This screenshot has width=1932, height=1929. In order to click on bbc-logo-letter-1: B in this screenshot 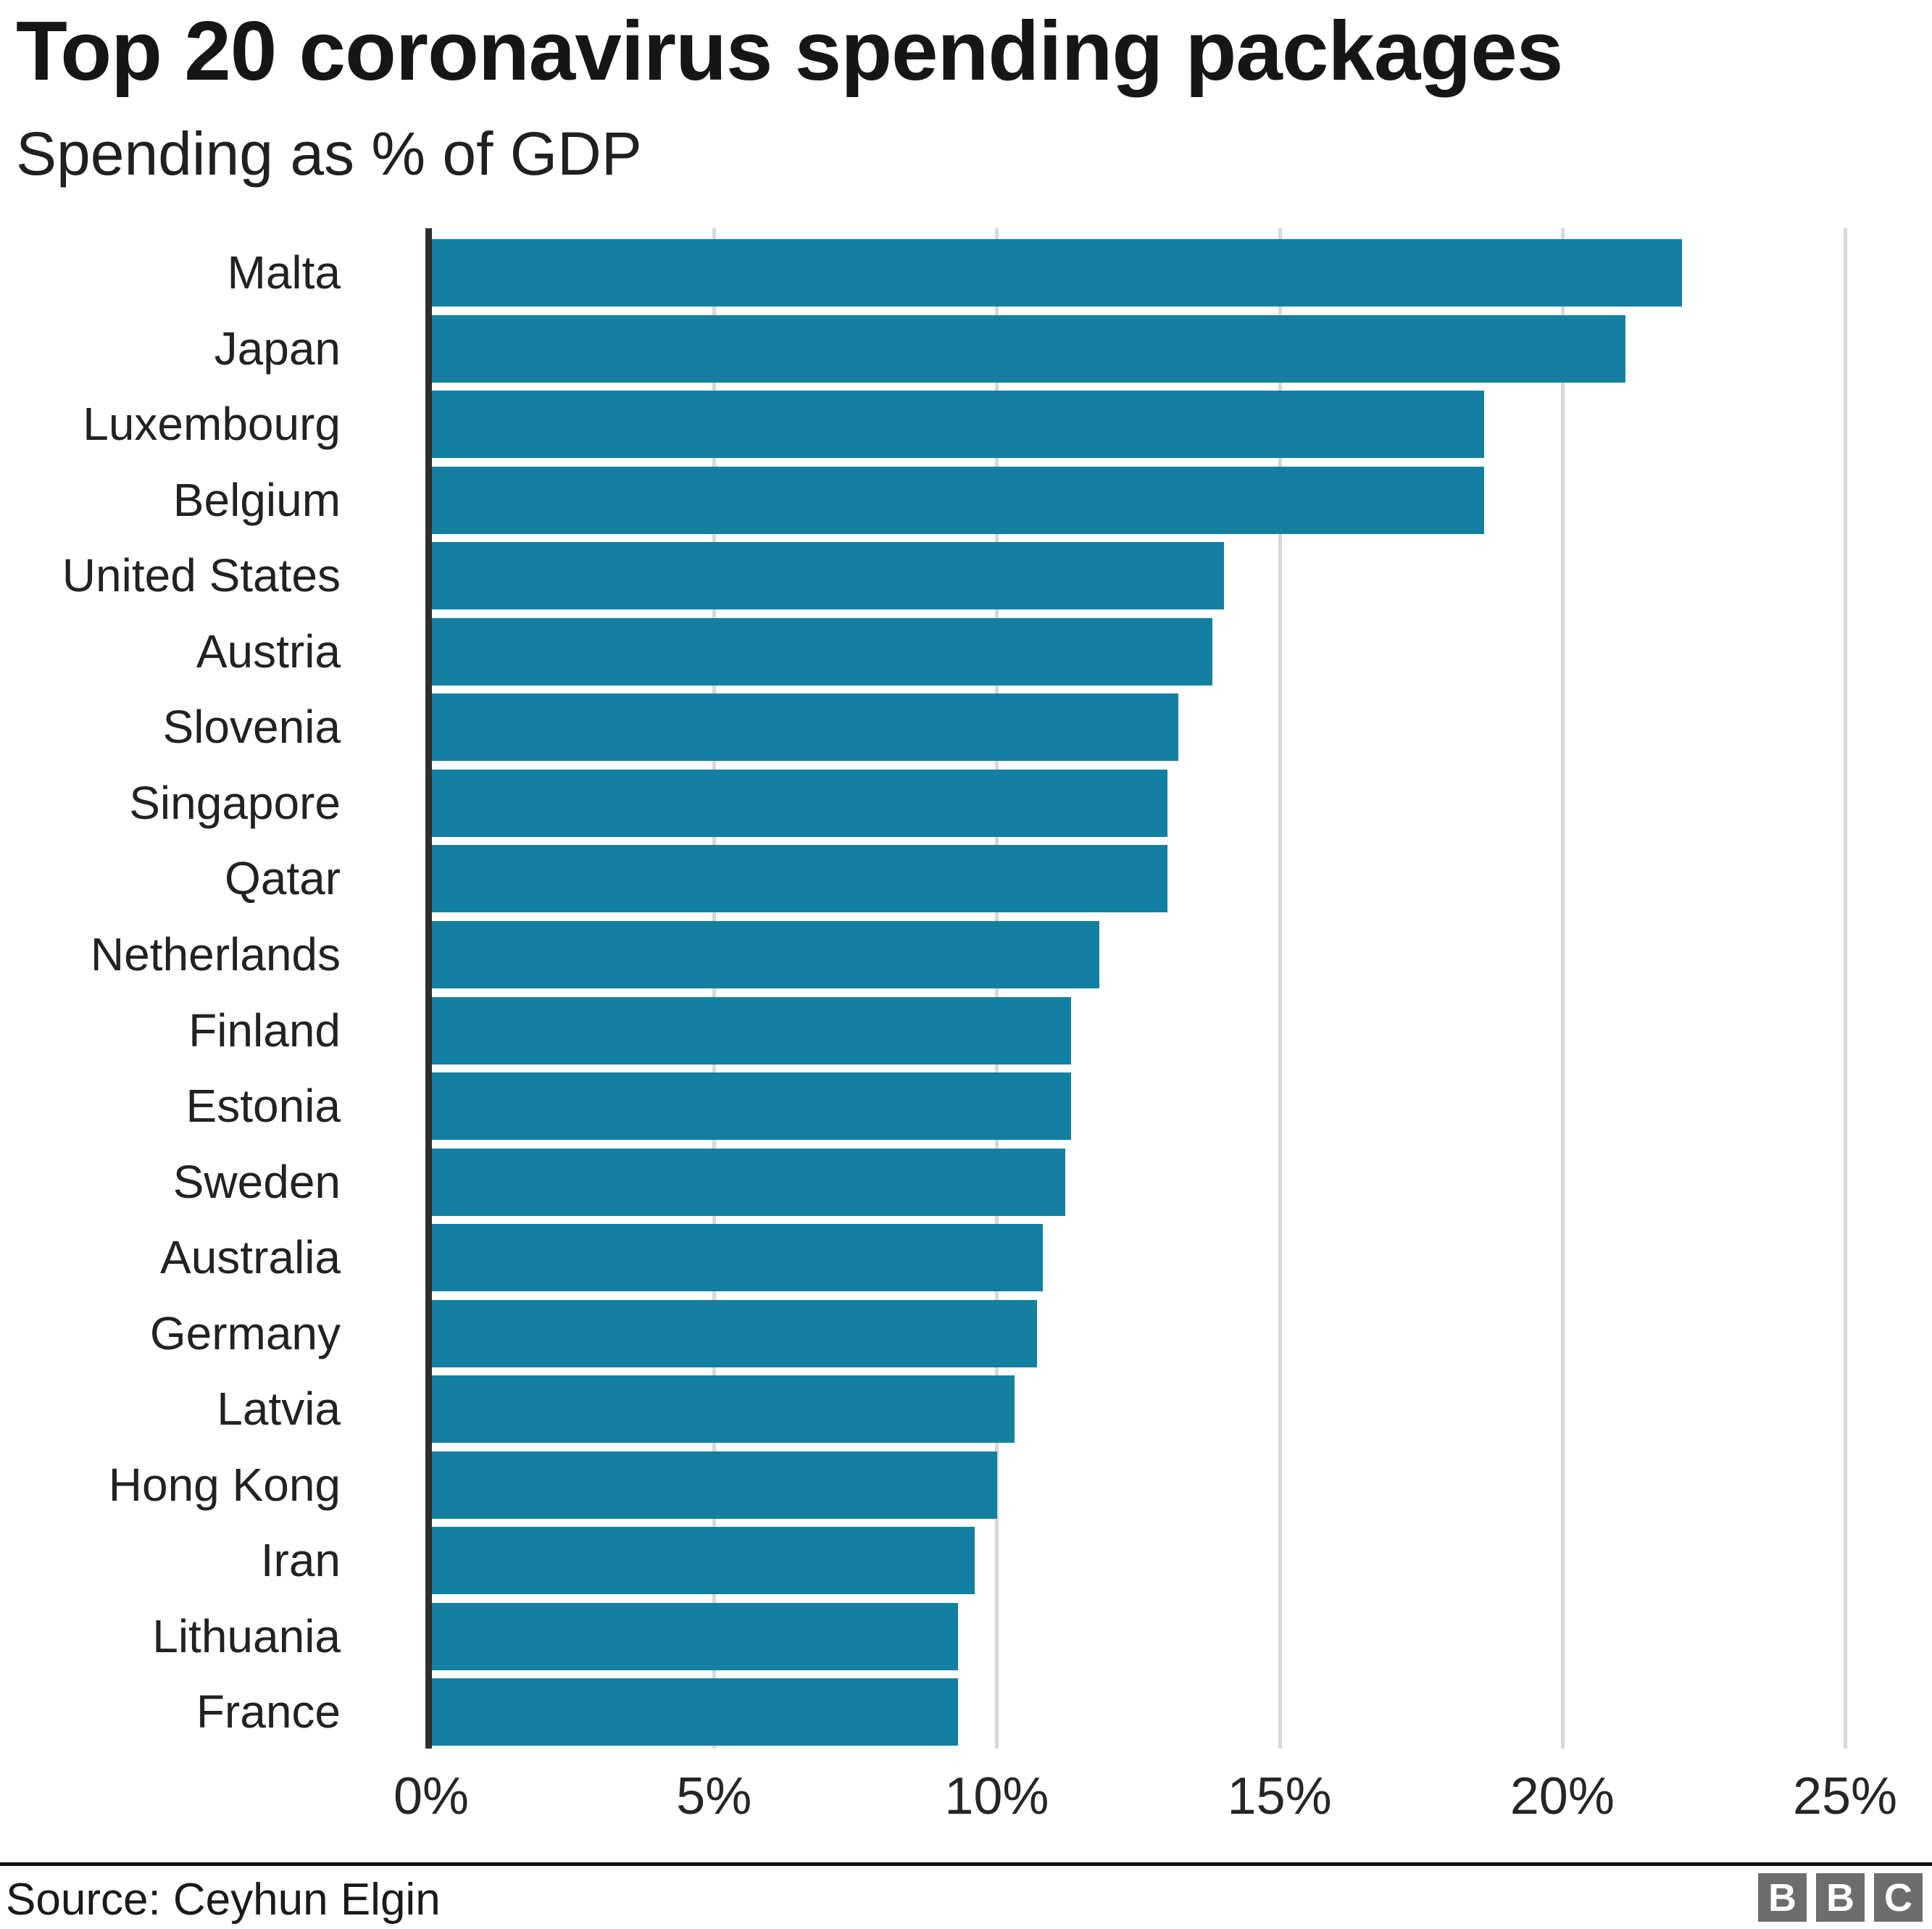, I will do `click(1783, 1897)`.